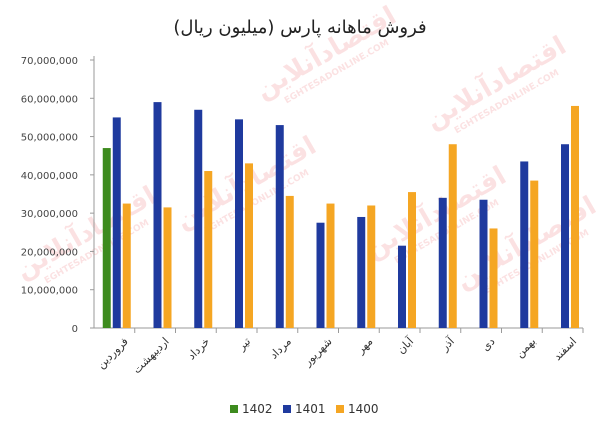  Describe the element at coordinates (49, 214) in the screenshot. I see `y-tick-label: 30,000,000` at that location.